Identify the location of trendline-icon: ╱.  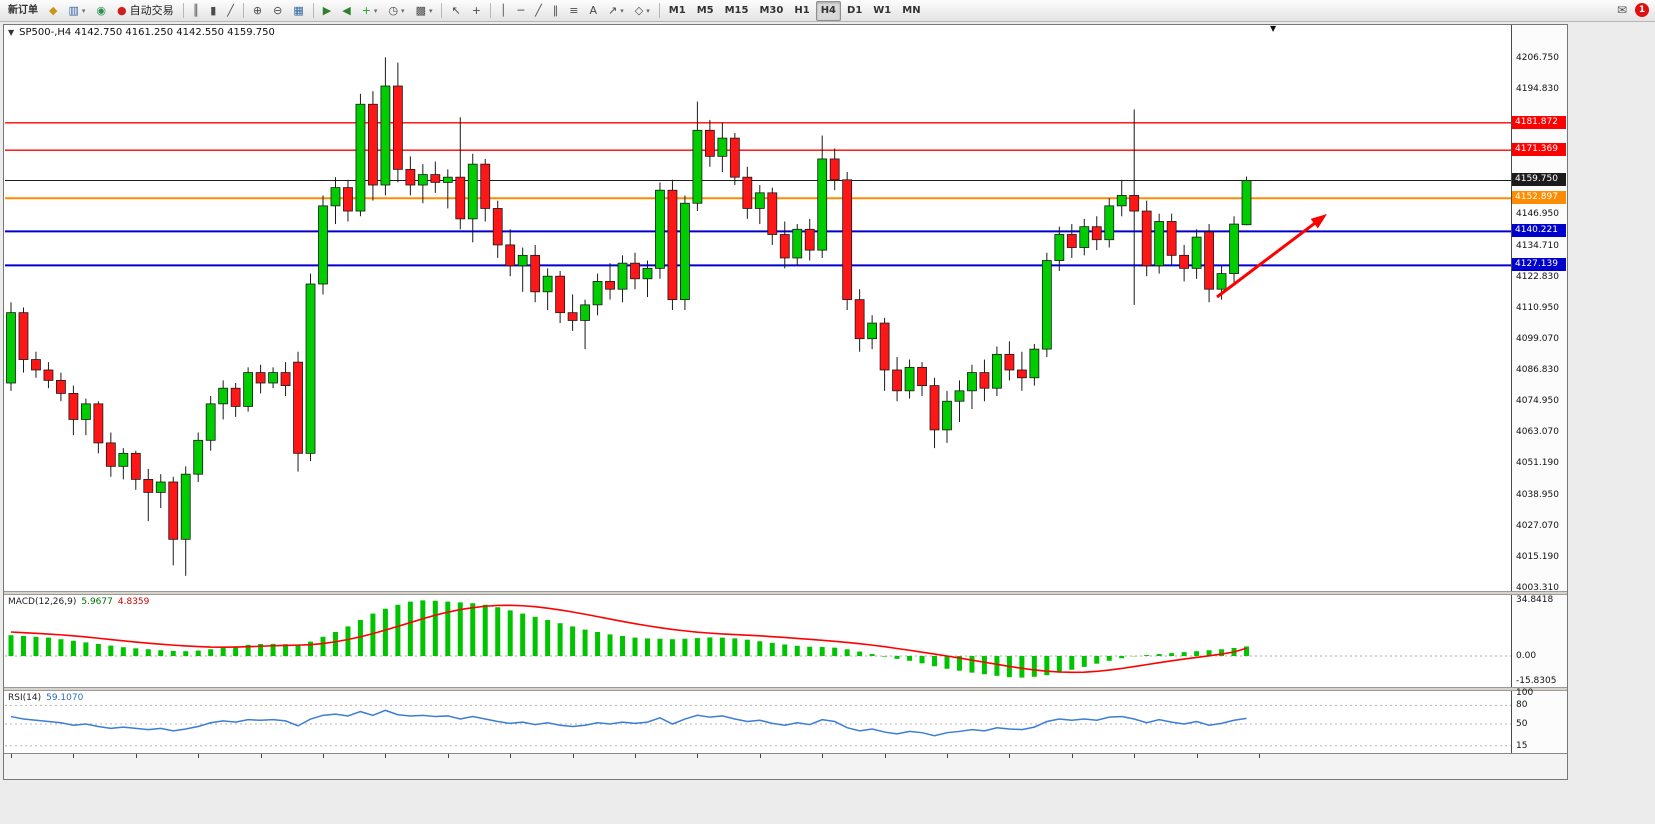
(538, 11).